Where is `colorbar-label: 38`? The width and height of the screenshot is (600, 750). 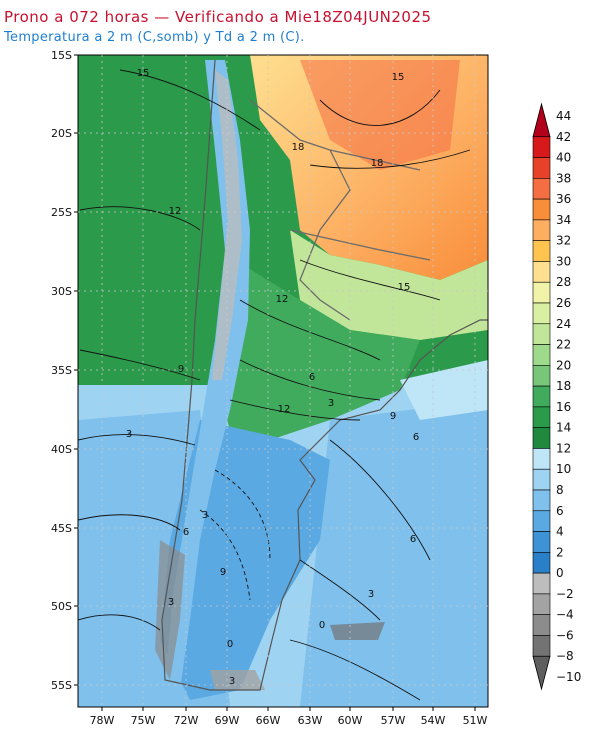
colorbar-label: 38 is located at coordinates (563, 178).